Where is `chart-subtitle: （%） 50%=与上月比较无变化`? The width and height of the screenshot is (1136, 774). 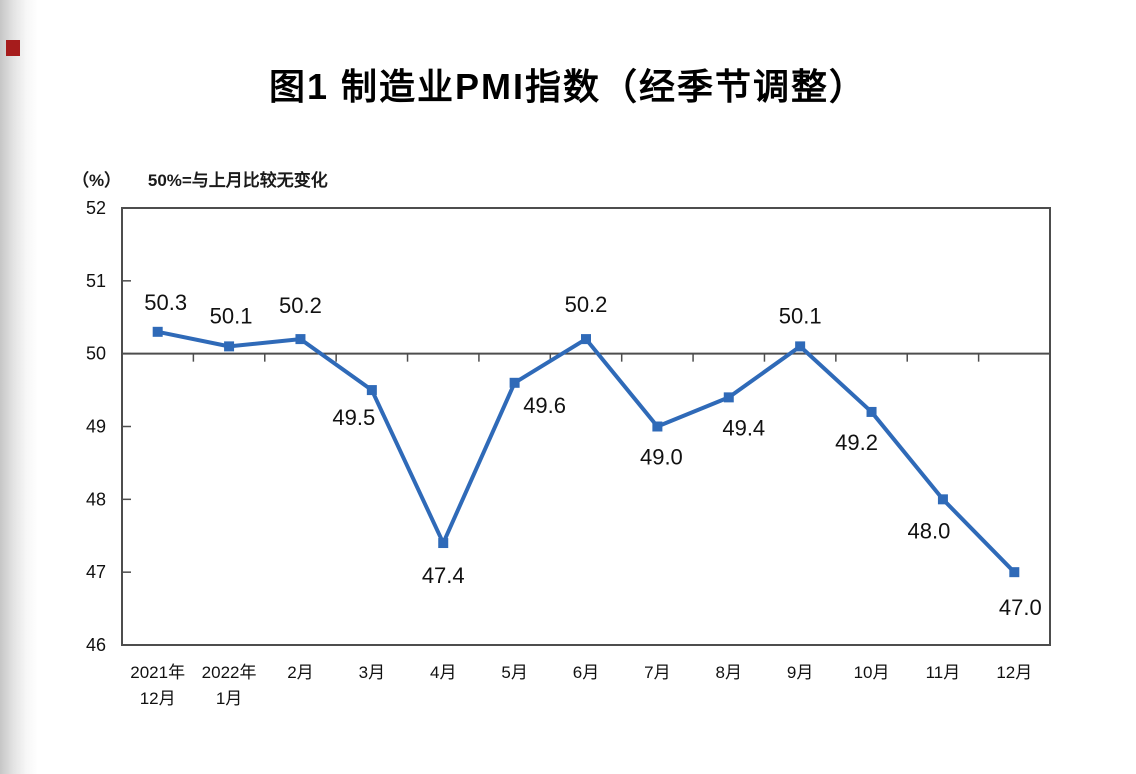
chart-subtitle: （%） 50%=与上月比较无变化 is located at coordinates (200, 178).